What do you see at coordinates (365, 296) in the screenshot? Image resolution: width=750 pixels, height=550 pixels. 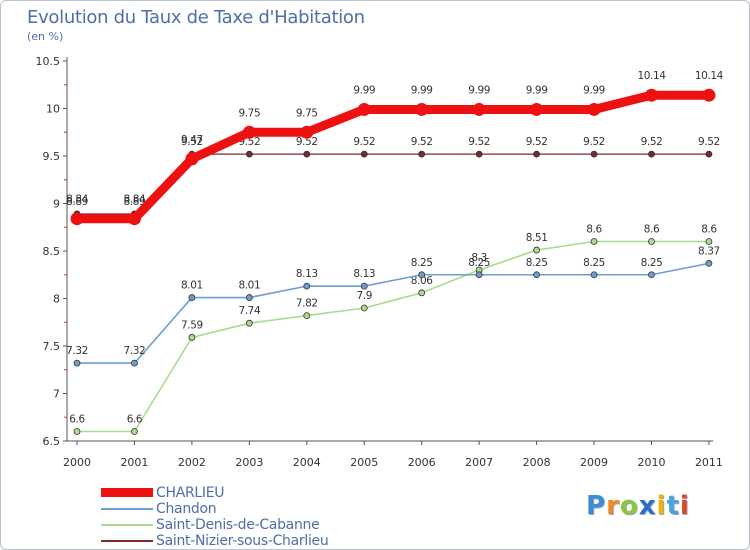 I see `data-label-saint-denis-de-cabanne: 7.9` at bounding box center [365, 296].